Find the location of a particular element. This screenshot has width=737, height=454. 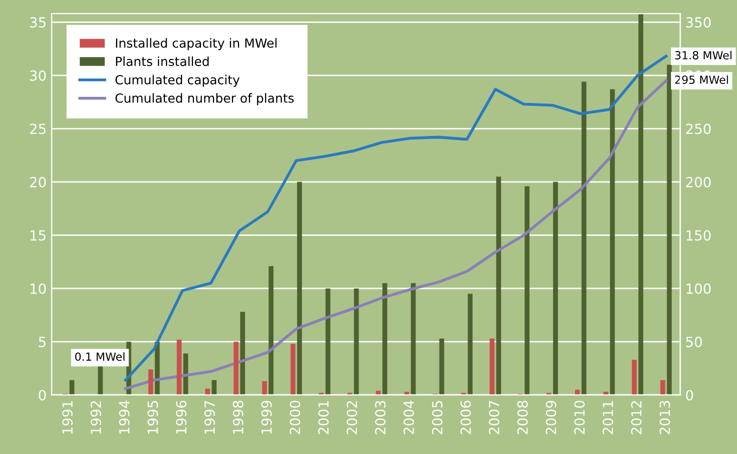

x-tick-label: 1996 is located at coordinates (181, 417).